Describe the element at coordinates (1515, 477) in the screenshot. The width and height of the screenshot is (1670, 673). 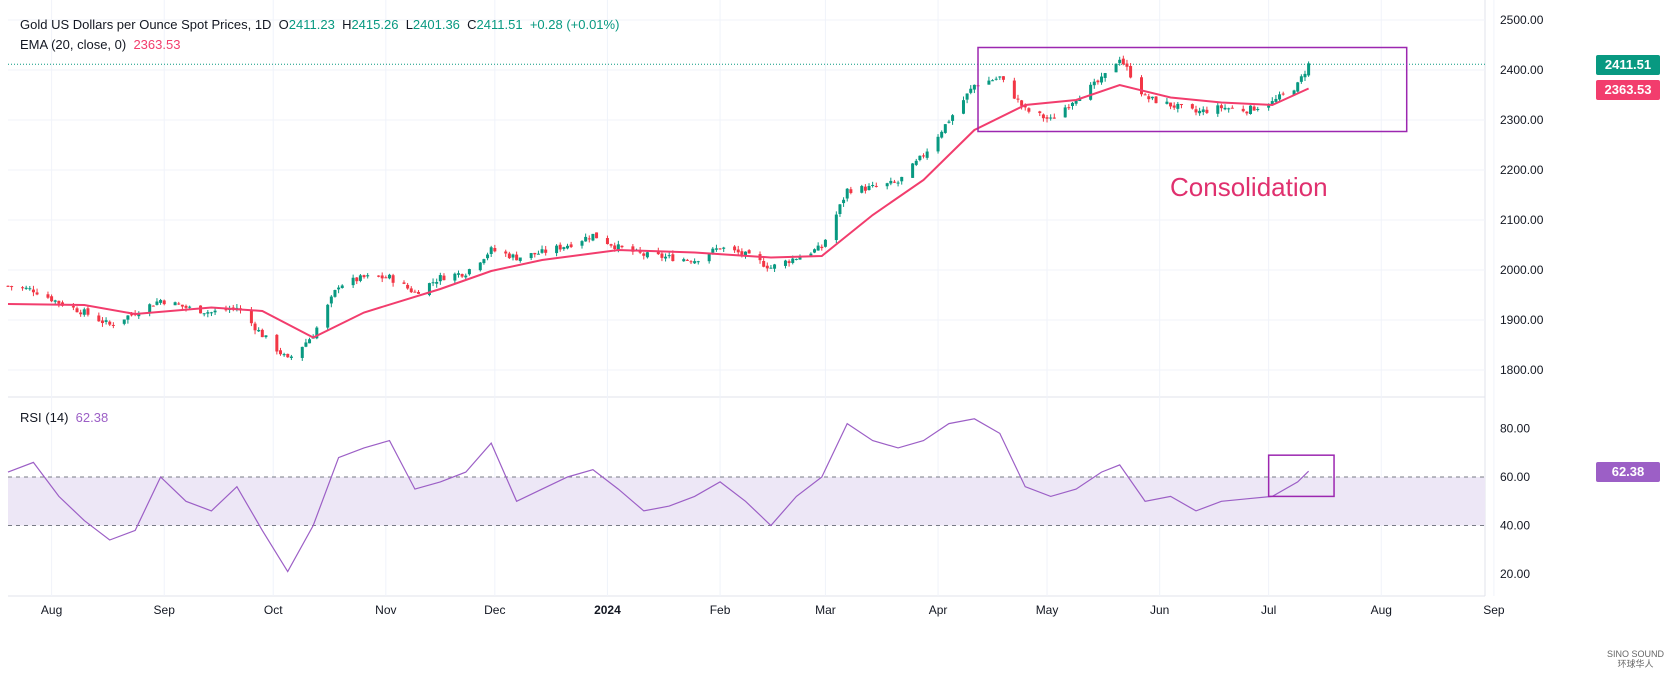
I see `rsi-tick-label: 60.00` at that location.